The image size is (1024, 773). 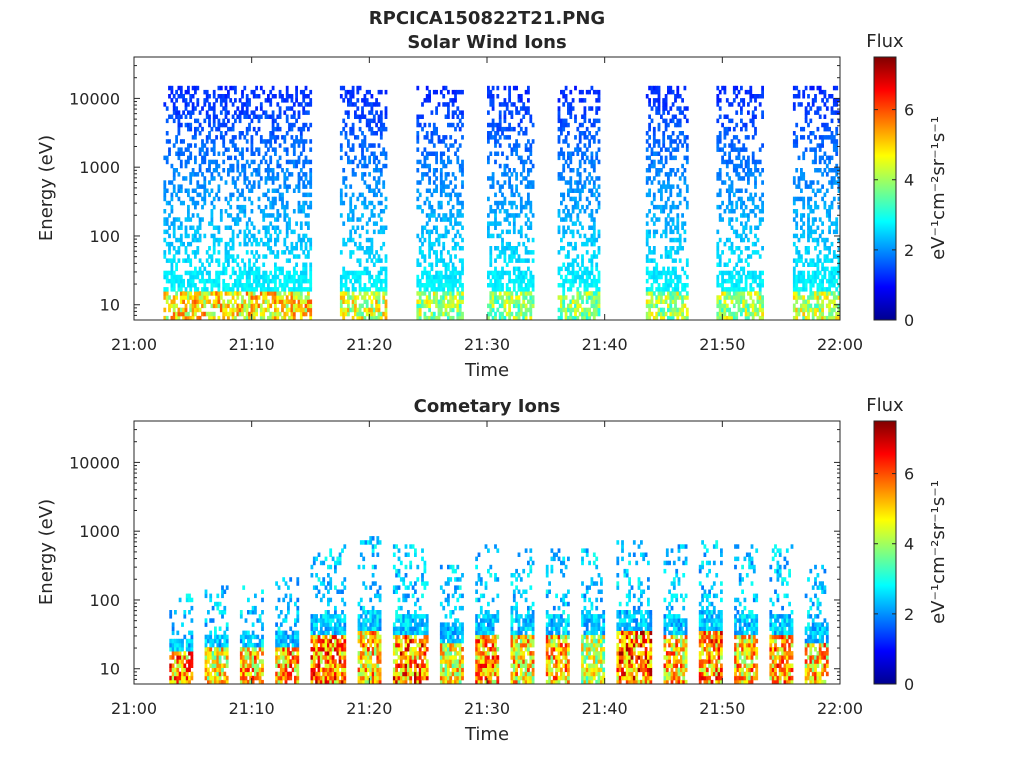 I want to click on x-tick-label: 21:40, so click(x=605, y=344).